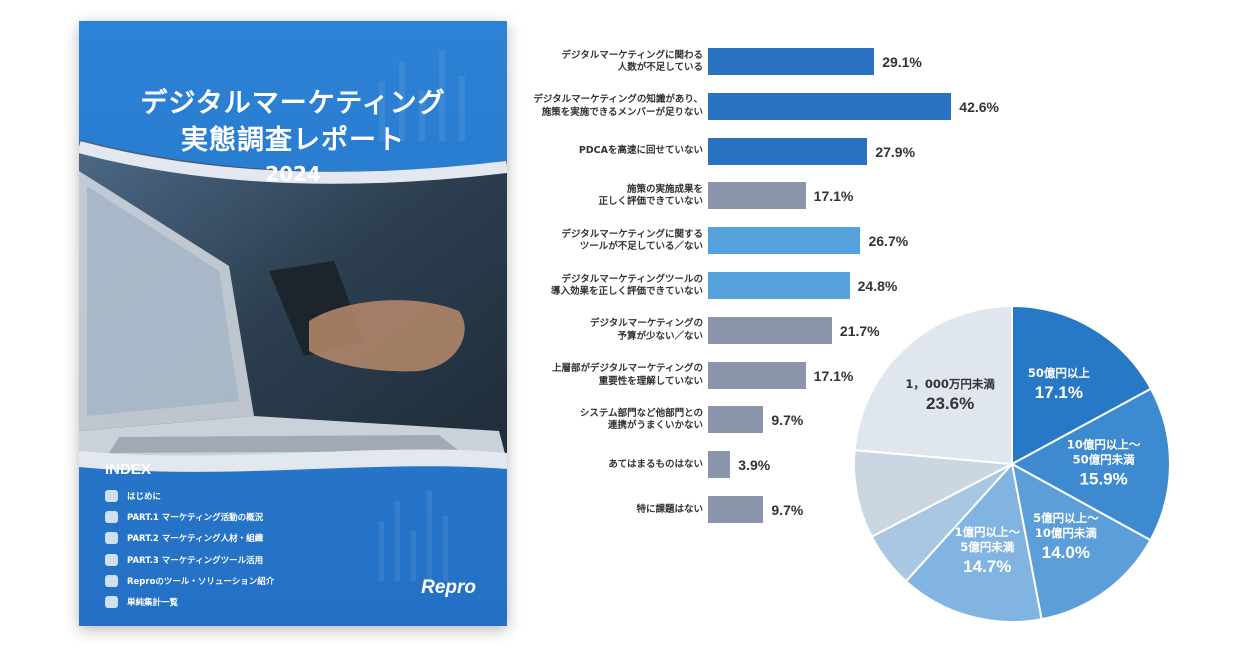 This screenshot has height=670, width=1260. Describe the element at coordinates (775, 465) in the screenshot. I see `bar-row: あてはまるものはない 3.9%` at that location.